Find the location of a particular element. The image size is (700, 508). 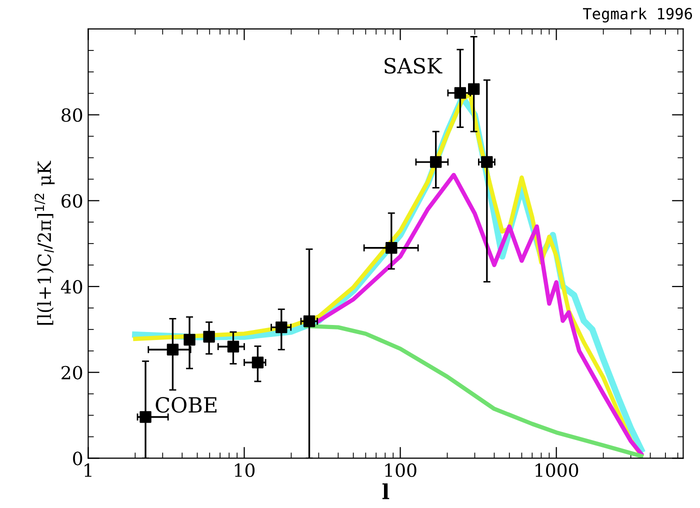

y-axis-title: [l(l+1)C$_{l}$/2π]$^{1/2}$ μK is located at coordinates (44, 242).